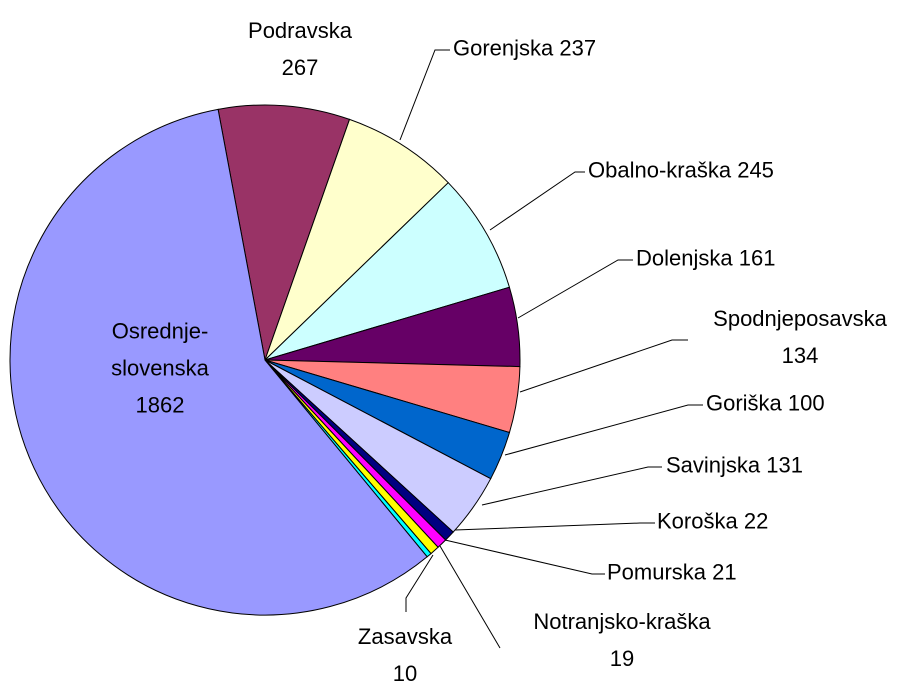  What do you see at coordinates (784, 465) in the screenshot?
I see `value-label: 131` at bounding box center [784, 465].